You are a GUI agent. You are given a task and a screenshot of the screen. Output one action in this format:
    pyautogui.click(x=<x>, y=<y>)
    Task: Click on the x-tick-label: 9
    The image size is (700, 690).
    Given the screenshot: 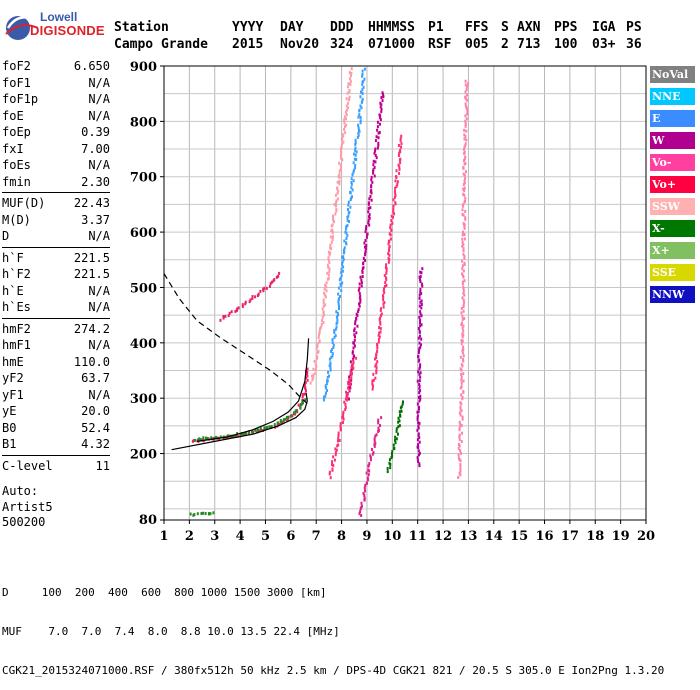 What is the action you would take?
    pyautogui.click(x=366, y=536)
    